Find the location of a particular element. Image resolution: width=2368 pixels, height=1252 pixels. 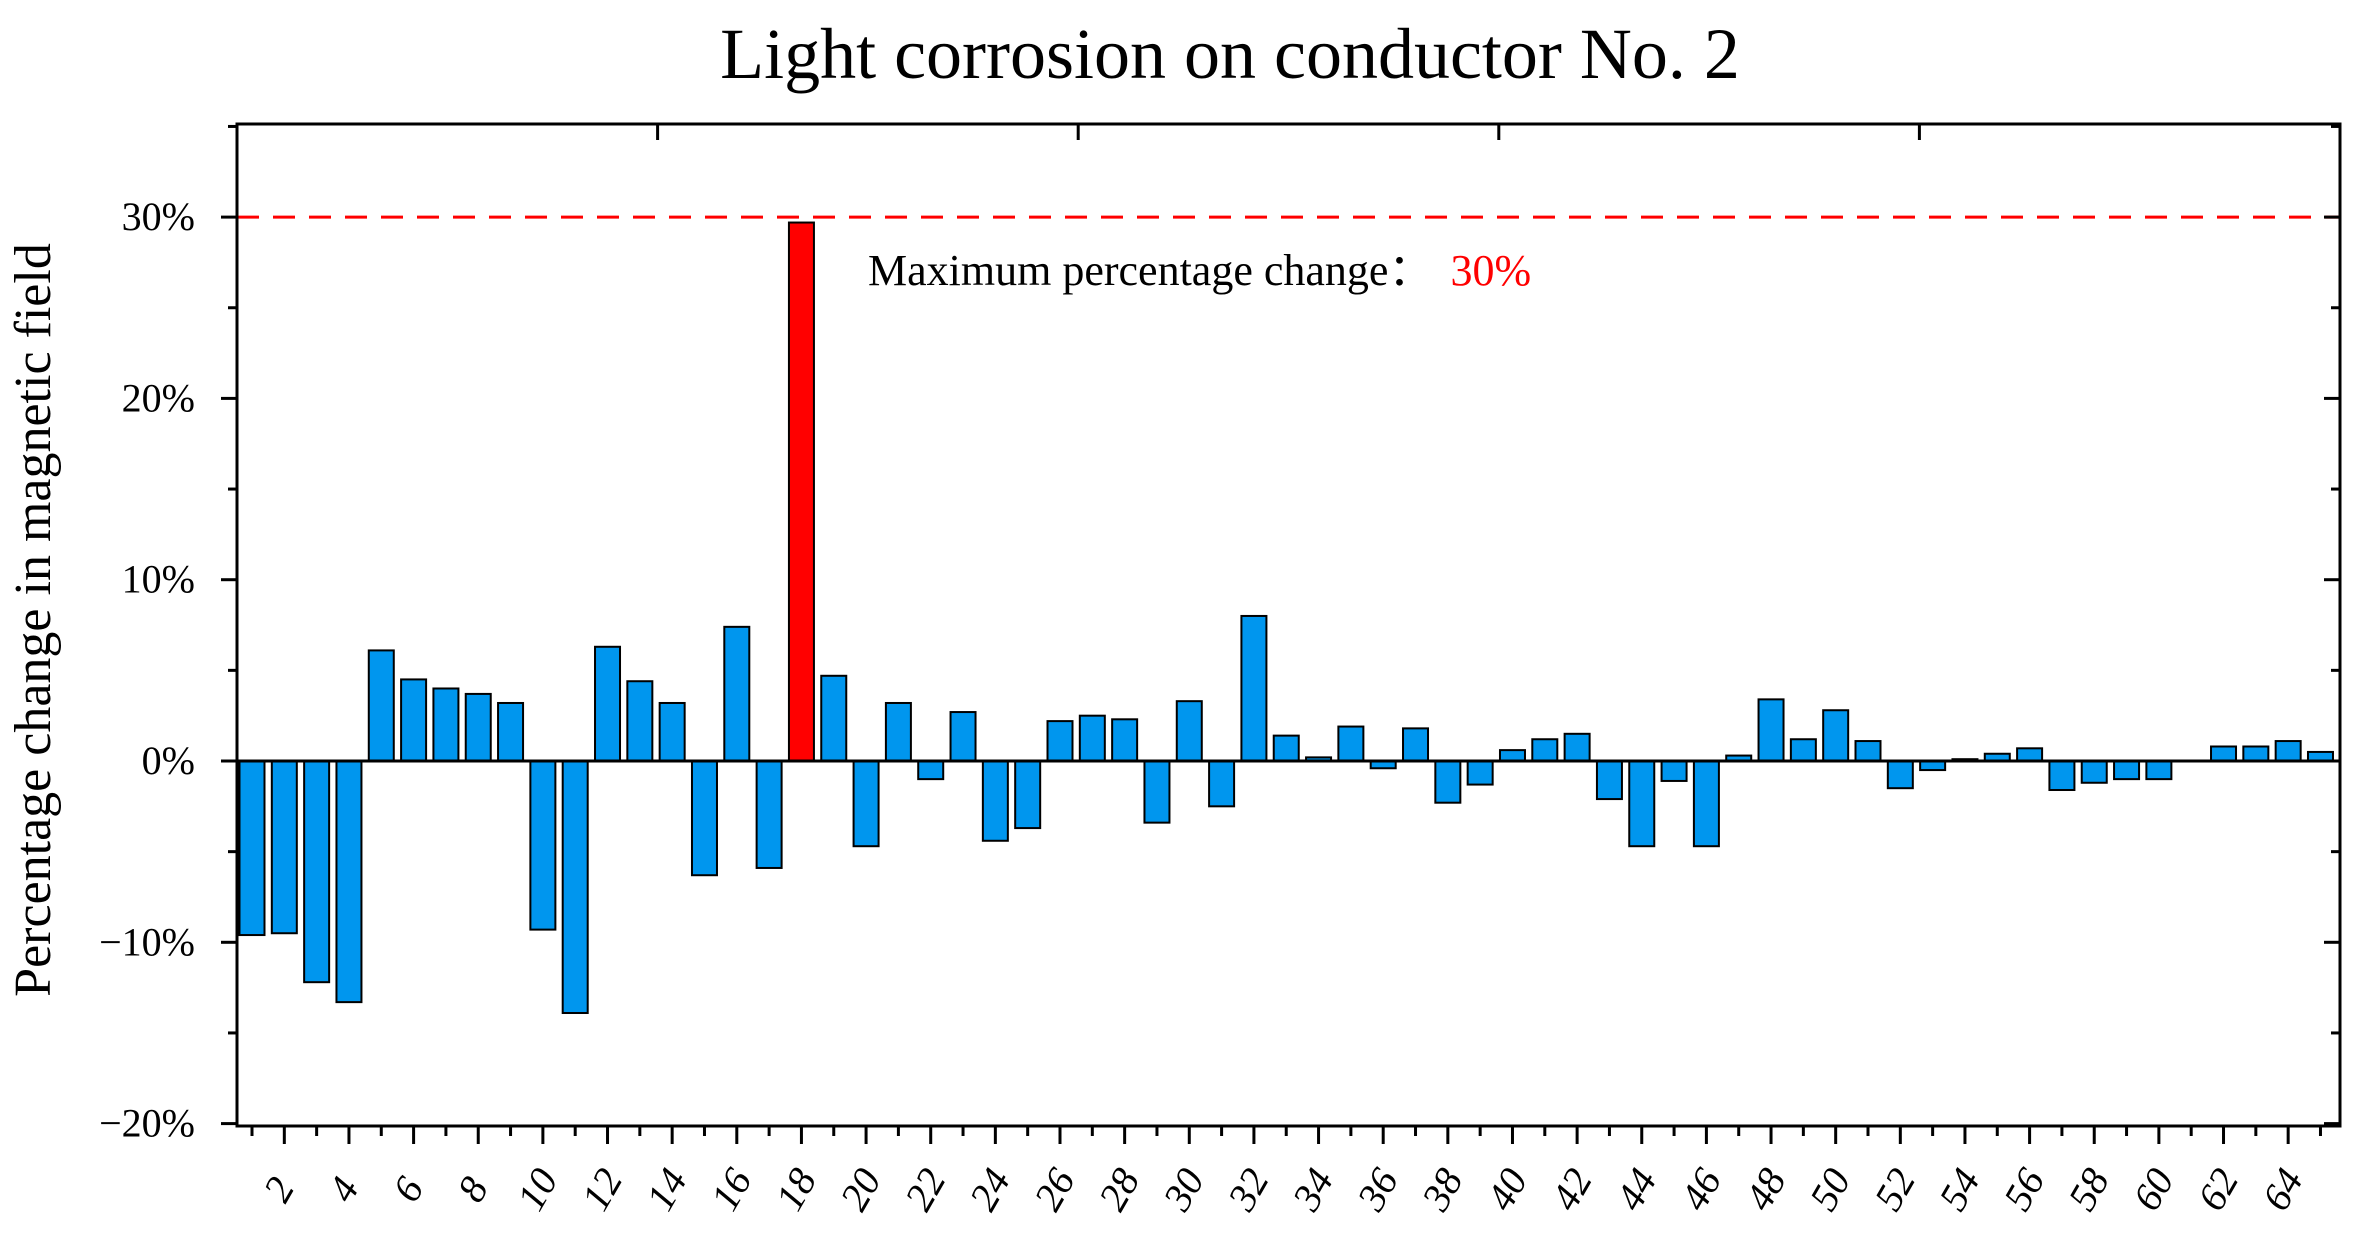

x-tick-label: 34 is located at coordinates (1312, 1190).